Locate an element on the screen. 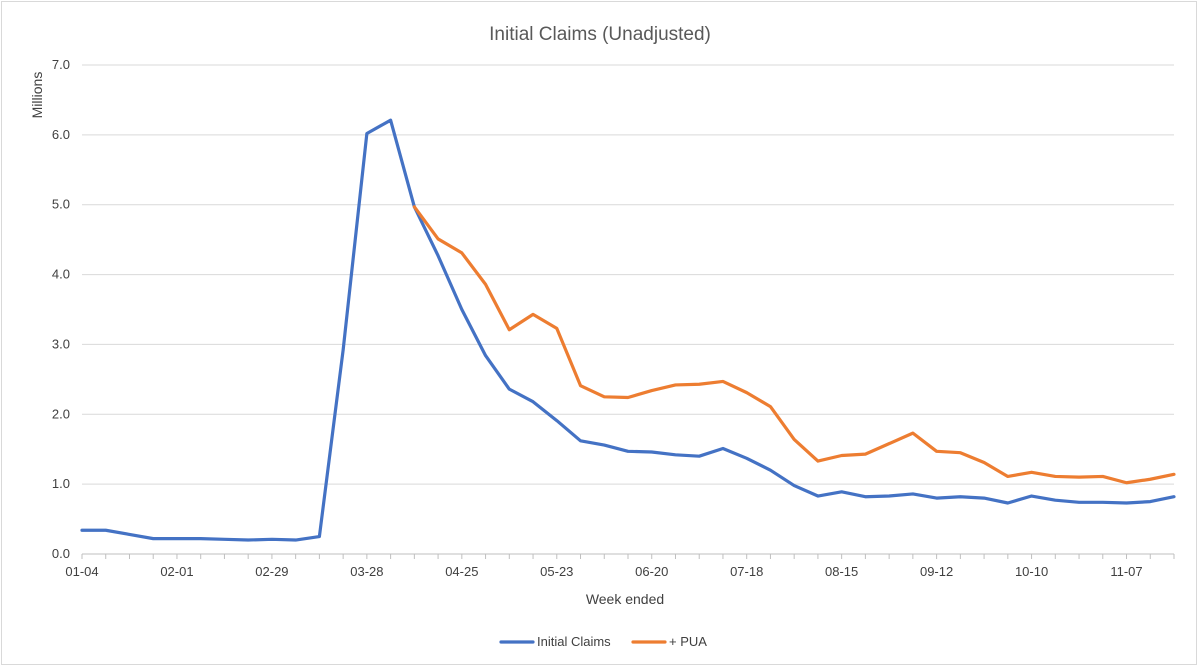  x-tick-label: 10-10 is located at coordinates (1031, 571).